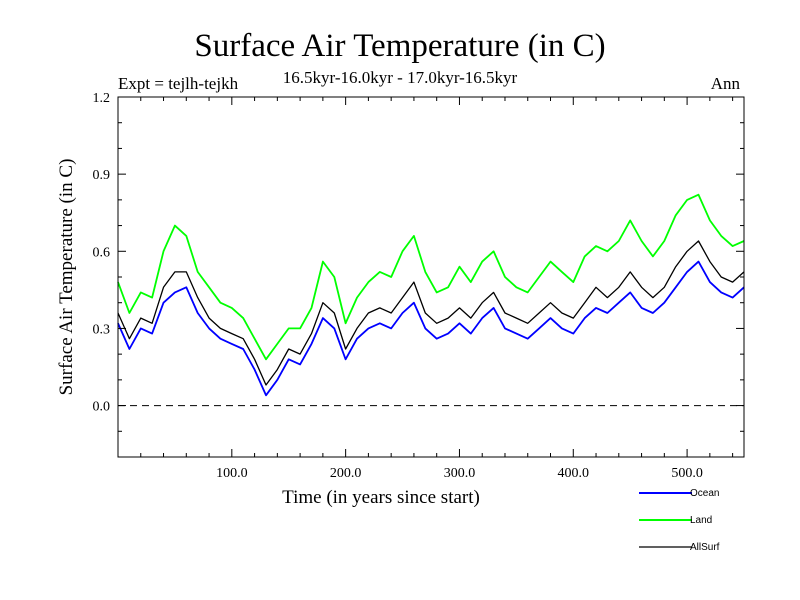 This screenshot has height=600, width=800. Describe the element at coordinates (346, 473) in the screenshot. I see `x-tick-label: 200.0` at that location.